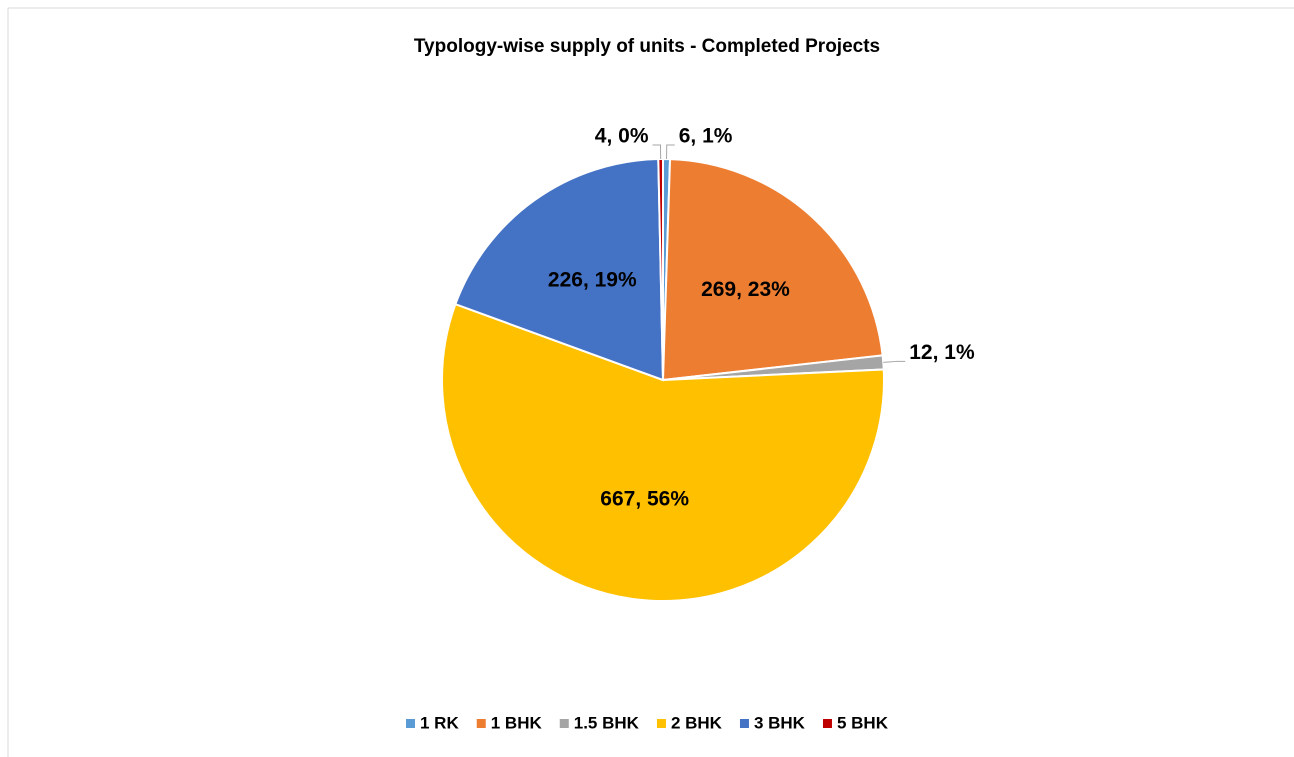 Image resolution: width=1294 pixels, height=757 pixels. Describe the element at coordinates (745, 289) in the screenshot. I see `data-label: 269, 23%` at that location.